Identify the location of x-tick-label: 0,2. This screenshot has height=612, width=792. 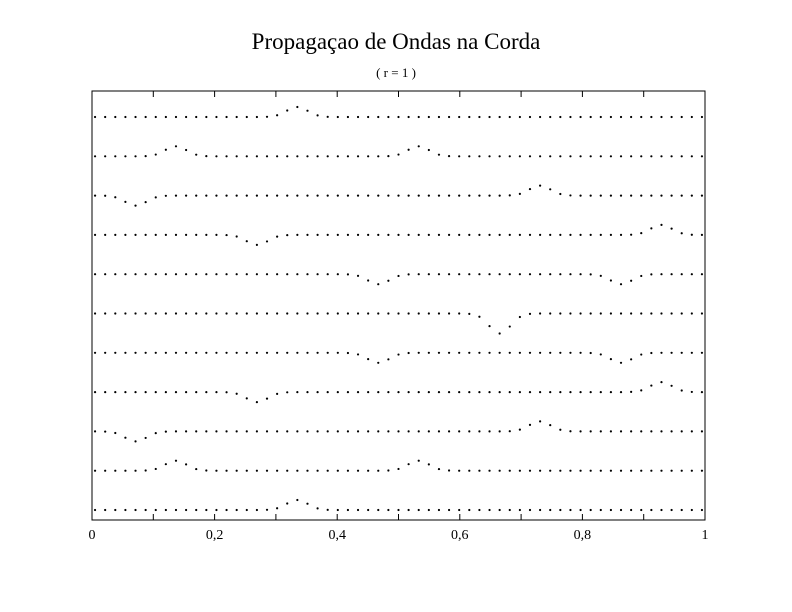
(215, 535).